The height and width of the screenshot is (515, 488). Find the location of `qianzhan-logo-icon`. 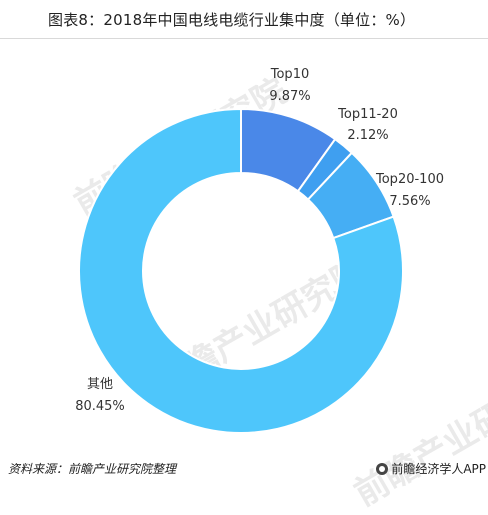

qianzhan-logo-icon is located at coordinates (382, 468).